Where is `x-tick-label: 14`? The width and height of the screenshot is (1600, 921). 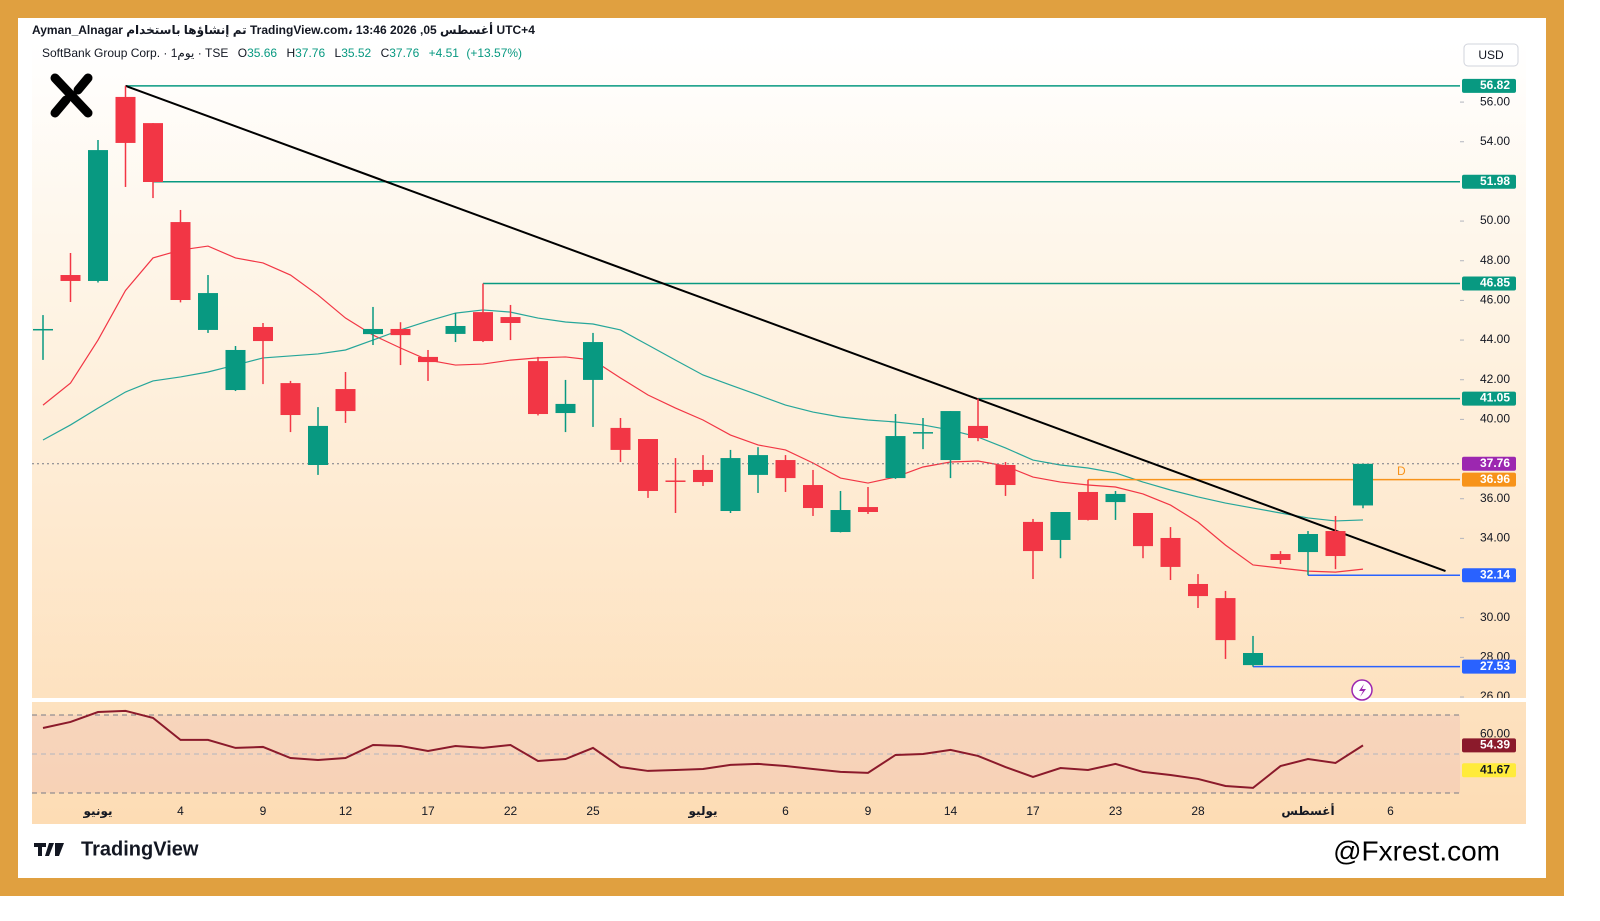 x-tick-label: 14 is located at coordinates (951, 811).